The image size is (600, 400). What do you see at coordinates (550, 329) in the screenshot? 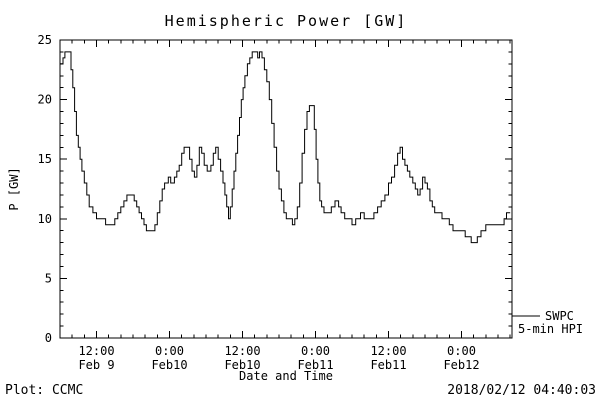
I see `legend-series-label: 5-min HPI` at bounding box center [550, 329].